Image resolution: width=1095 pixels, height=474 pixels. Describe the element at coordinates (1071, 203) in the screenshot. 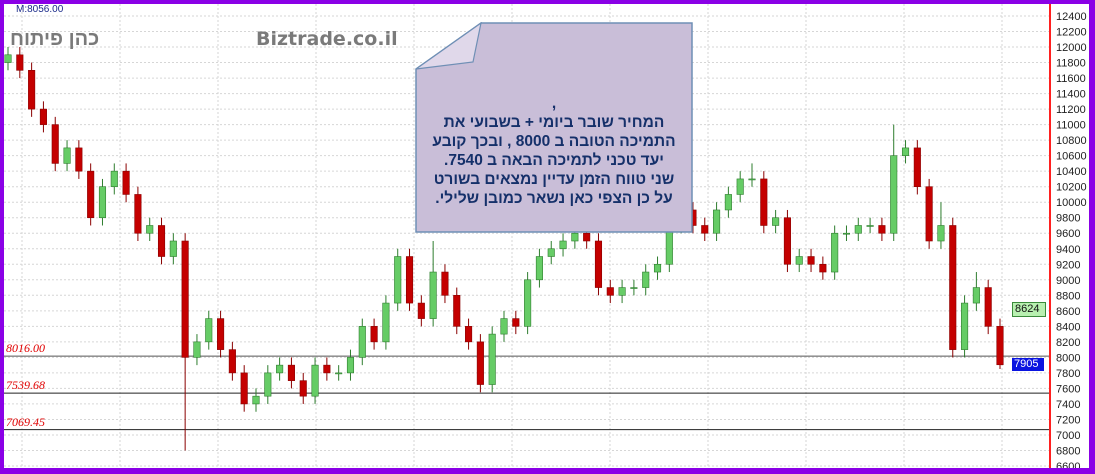

I see `y-tick-label: 10000` at that location.